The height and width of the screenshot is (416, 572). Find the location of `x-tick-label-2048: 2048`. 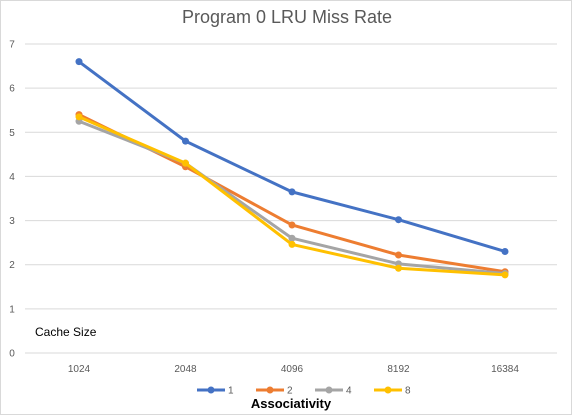

x-tick-label-2048: 2048 is located at coordinates (185, 369).